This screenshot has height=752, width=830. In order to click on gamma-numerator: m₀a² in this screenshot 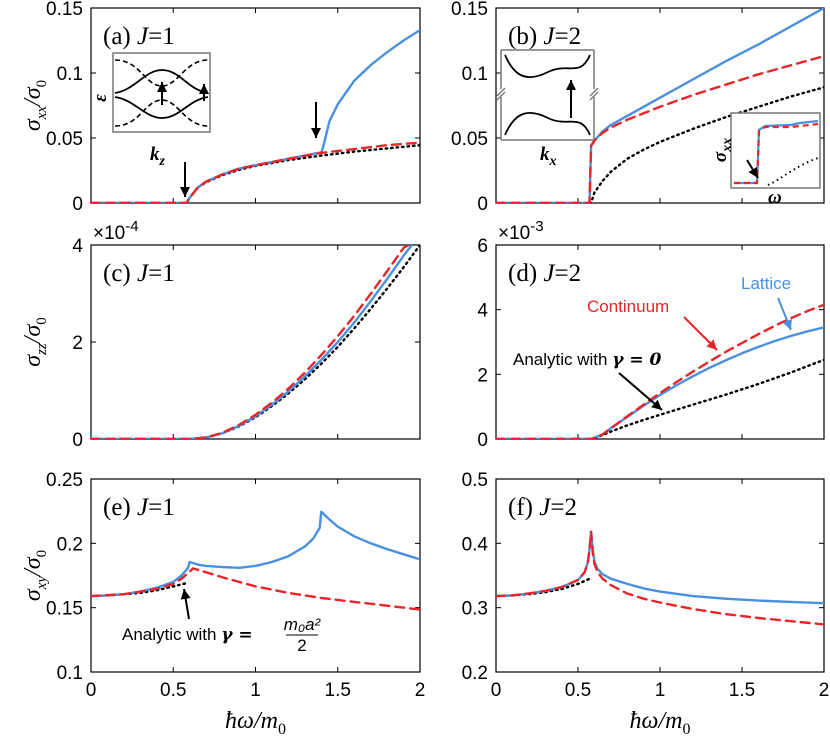, I will do `click(303, 624)`.